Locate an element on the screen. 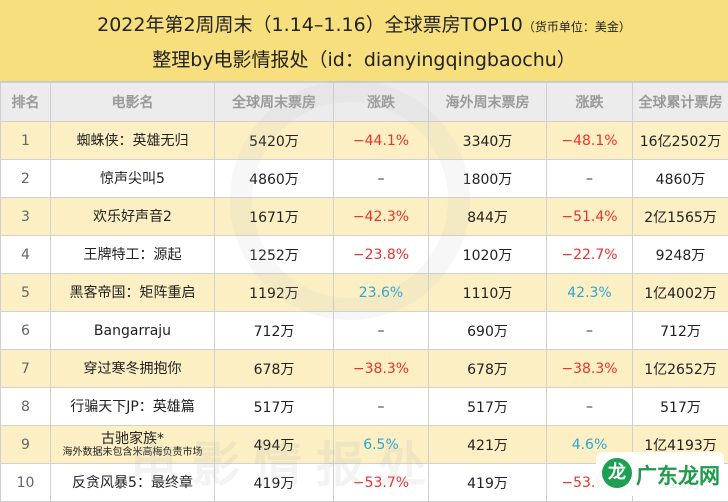  global-change-cell: −23.8% is located at coordinates (381, 255).